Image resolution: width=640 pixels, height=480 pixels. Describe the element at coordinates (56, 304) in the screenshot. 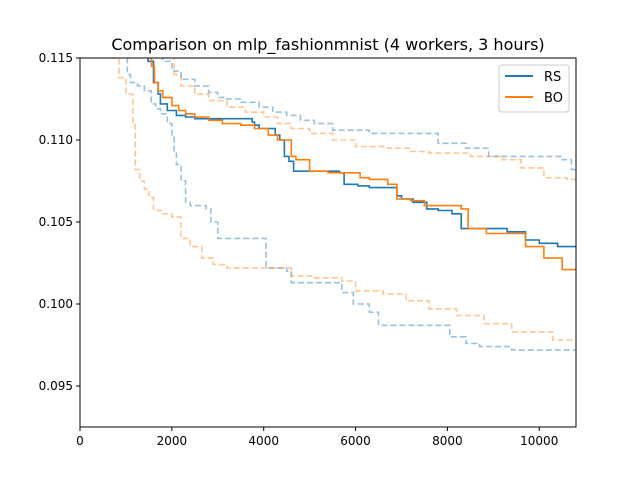

I see `y-tick-label: 0.100` at that location.